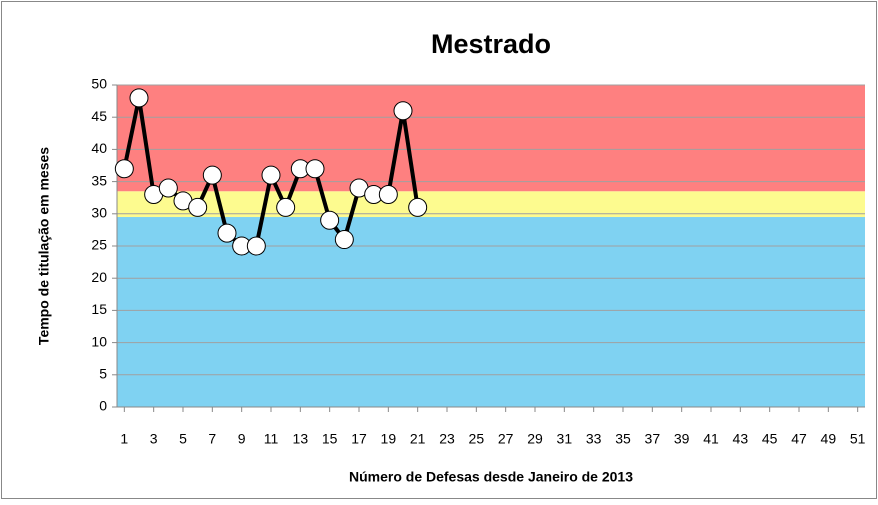 This screenshot has width=878, height=505. Describe the element at coordinates (711, 439) in the screenshot. I see `x-tick-label: 41` at that location.